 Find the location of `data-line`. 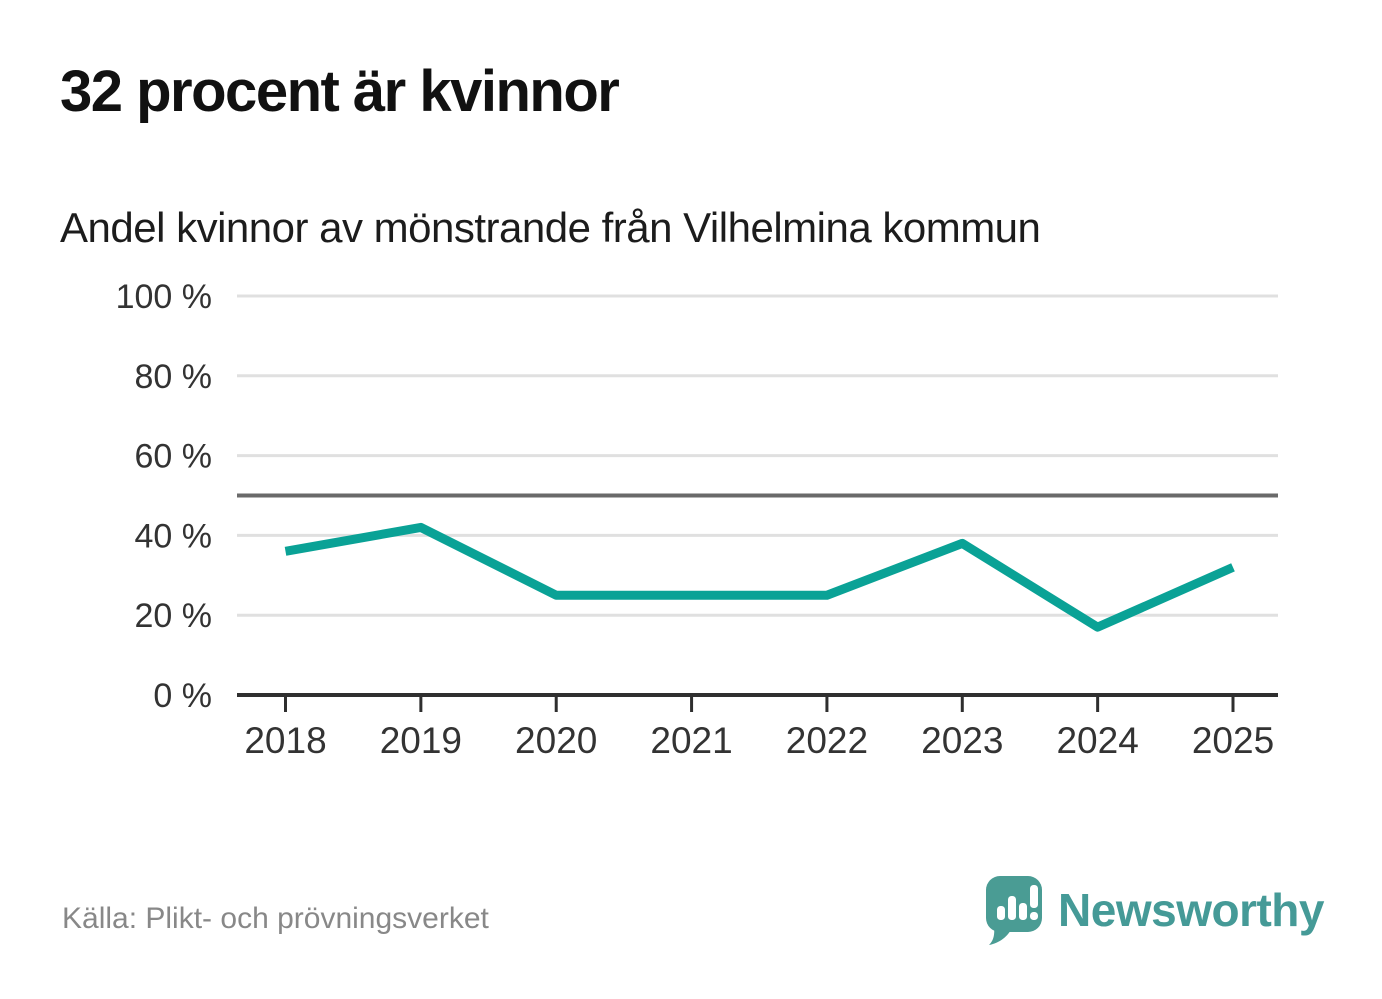

data-line is located at coordinates (759, 577).